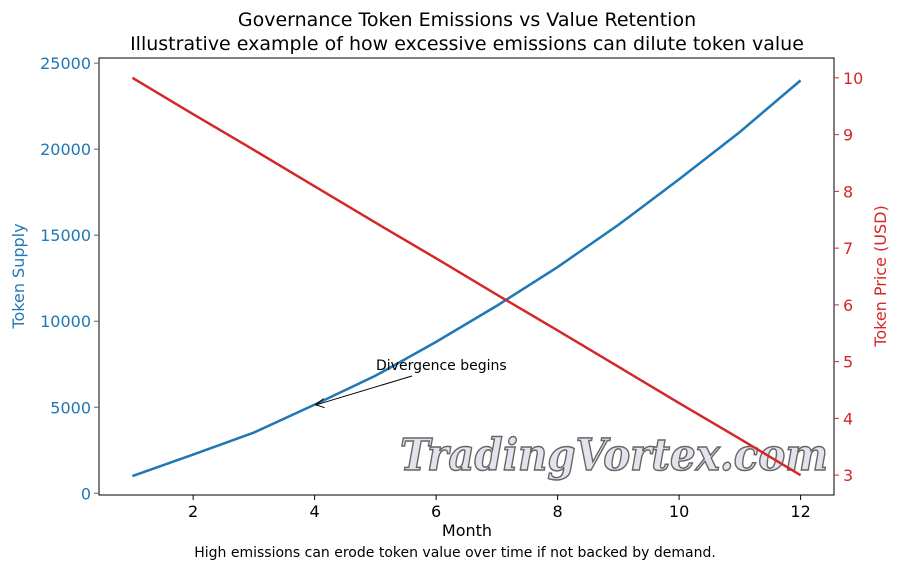 The image size is (899, 565). I want to click on x-tick-label: 6, so click(436, 511).